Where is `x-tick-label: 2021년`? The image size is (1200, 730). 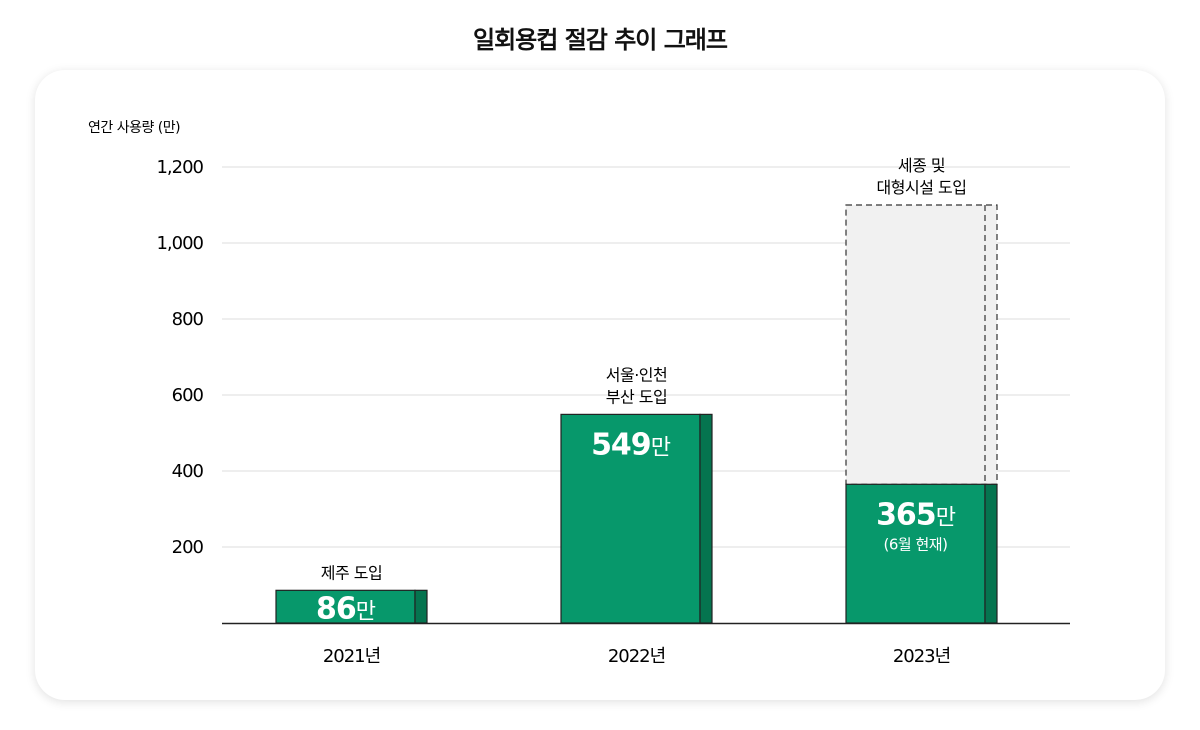
x-tick-label: 2021년 is located at coordinates (351, 656).